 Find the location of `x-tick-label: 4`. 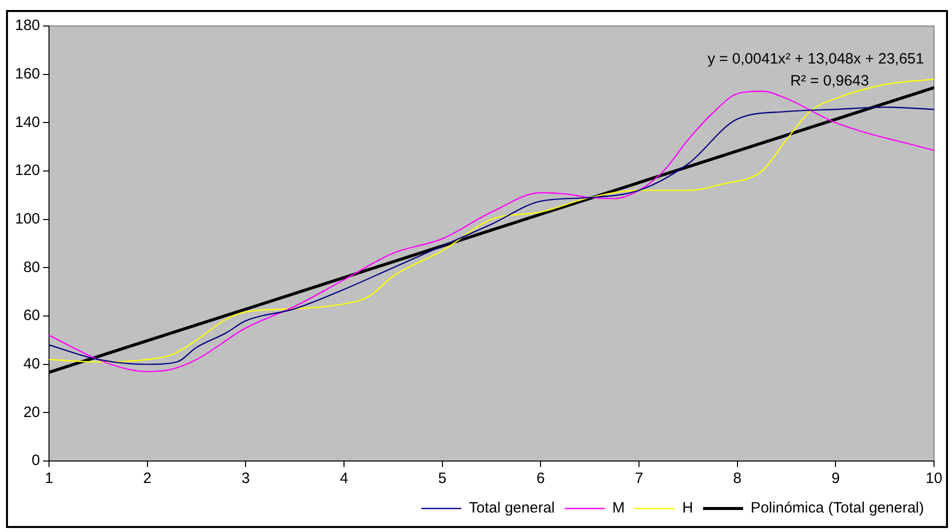

x-tick-label: 4 is located at coordinates (344, 479).